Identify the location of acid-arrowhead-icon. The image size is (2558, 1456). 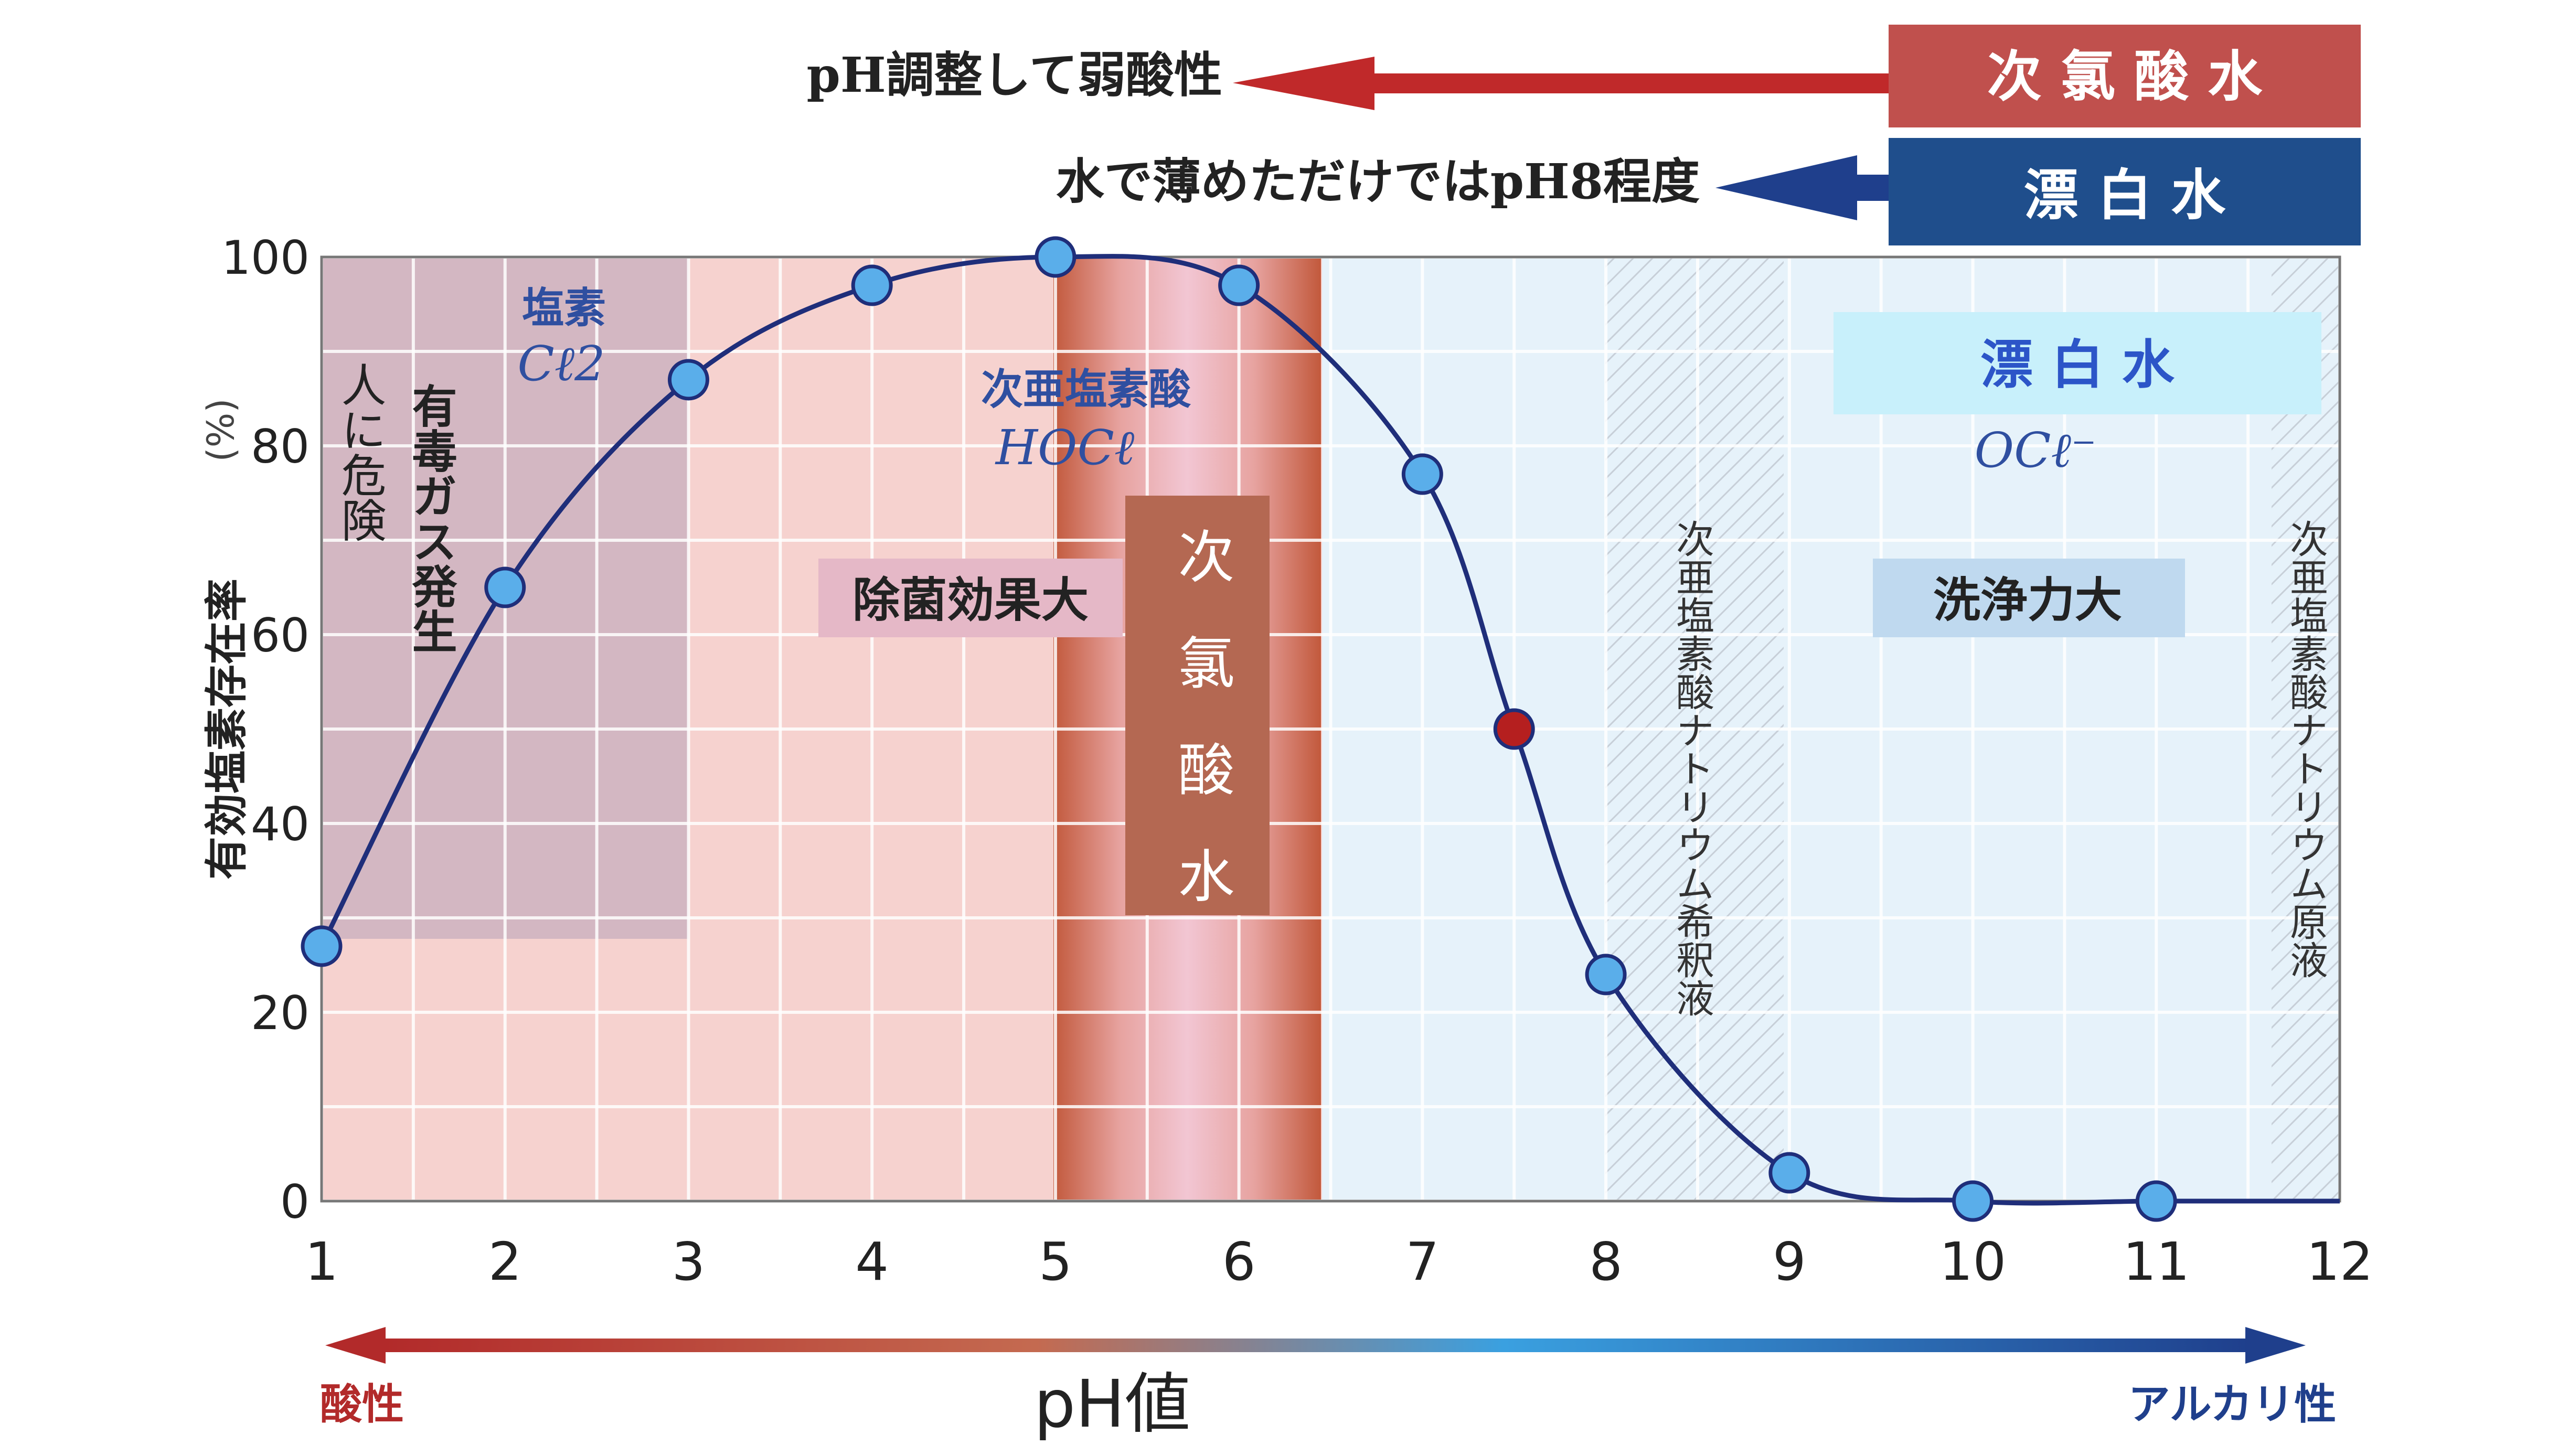
(355, 1346).